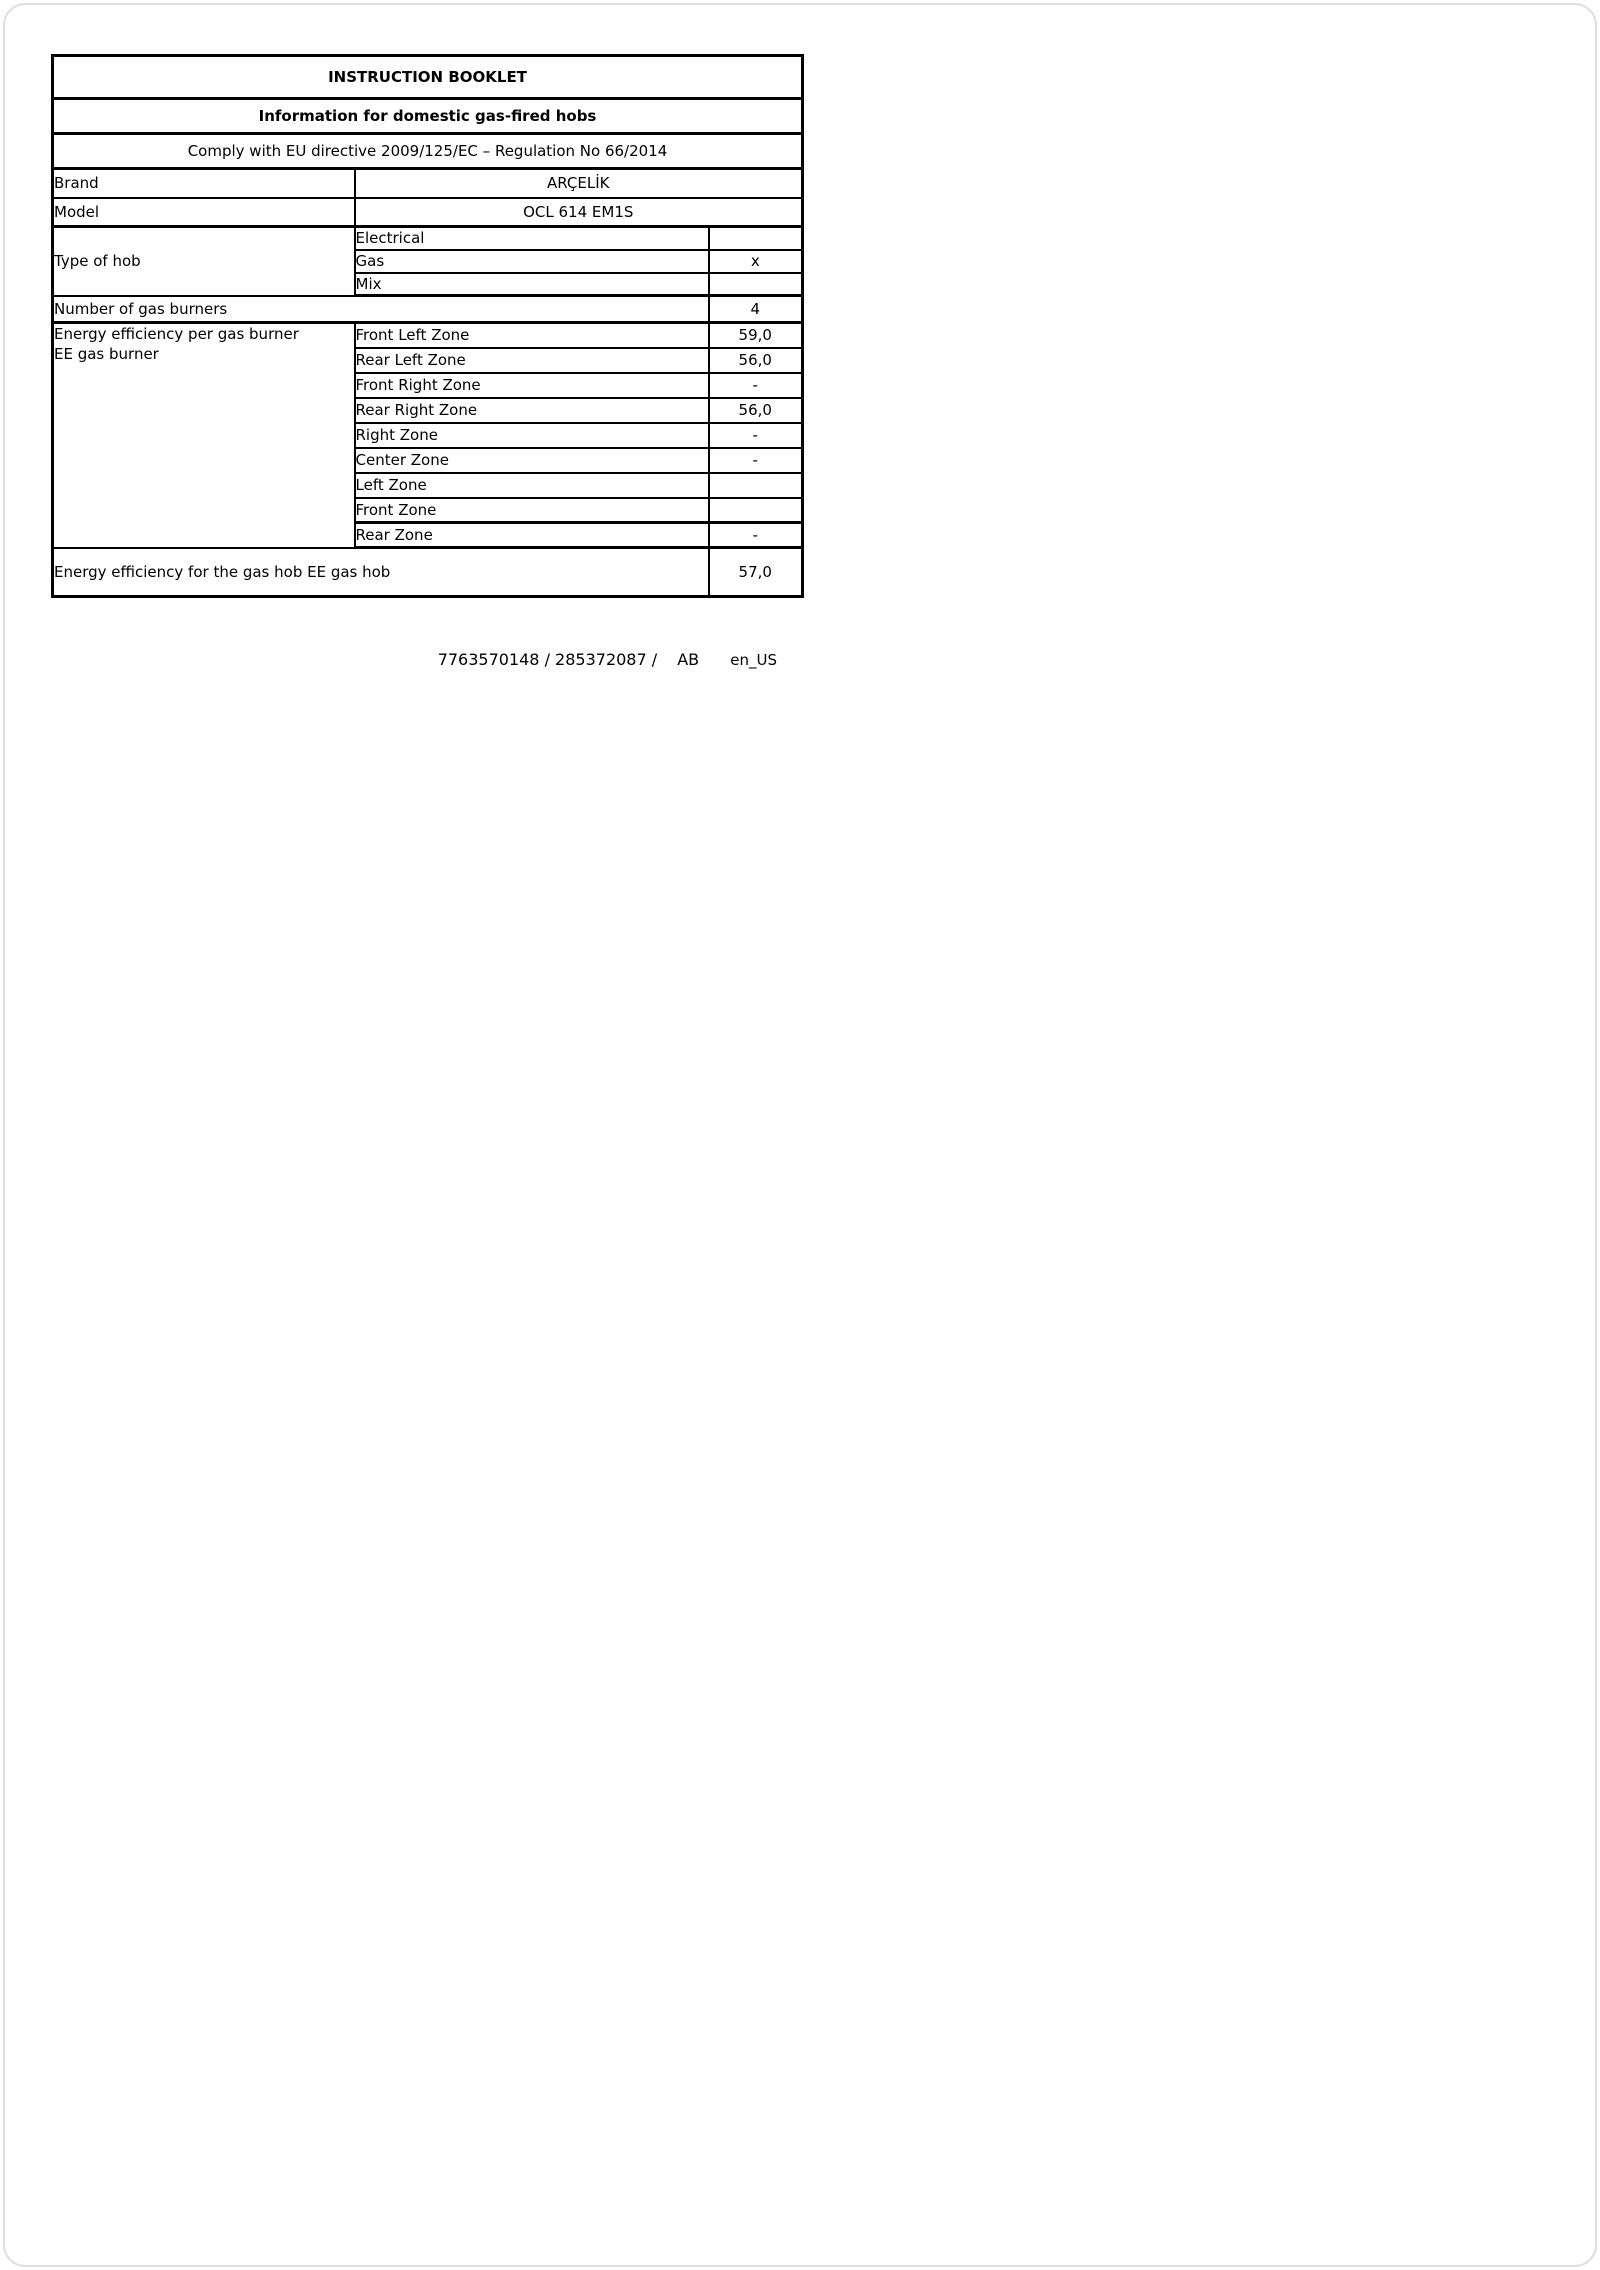  What do you see at coordinates (531, 284) in the screenshot?
I see `hob-type-option: Mix` at bounding box center [531, 284].